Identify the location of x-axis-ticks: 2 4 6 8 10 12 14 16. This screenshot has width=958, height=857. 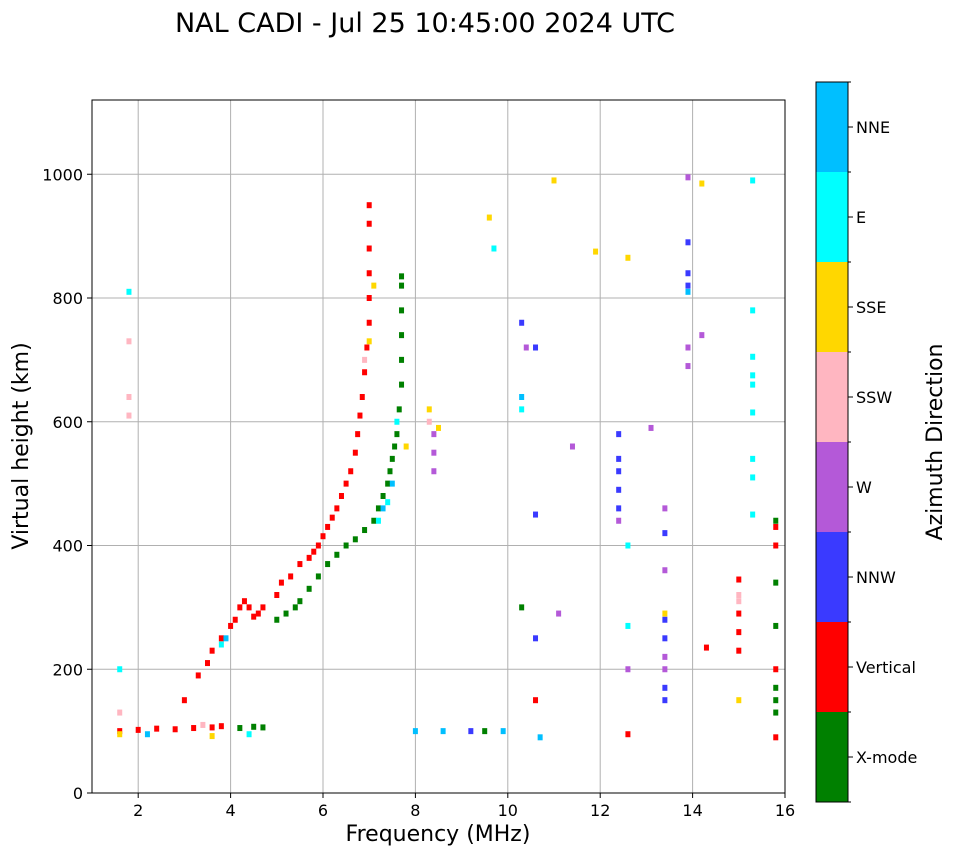
(464, 806).